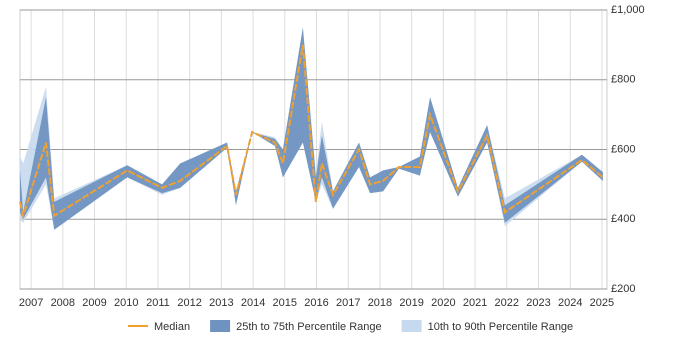 Image resolution: width=700 pixels, height=350 pixels. I want to click on y-tick-label: £1,000, so click(628, 10).